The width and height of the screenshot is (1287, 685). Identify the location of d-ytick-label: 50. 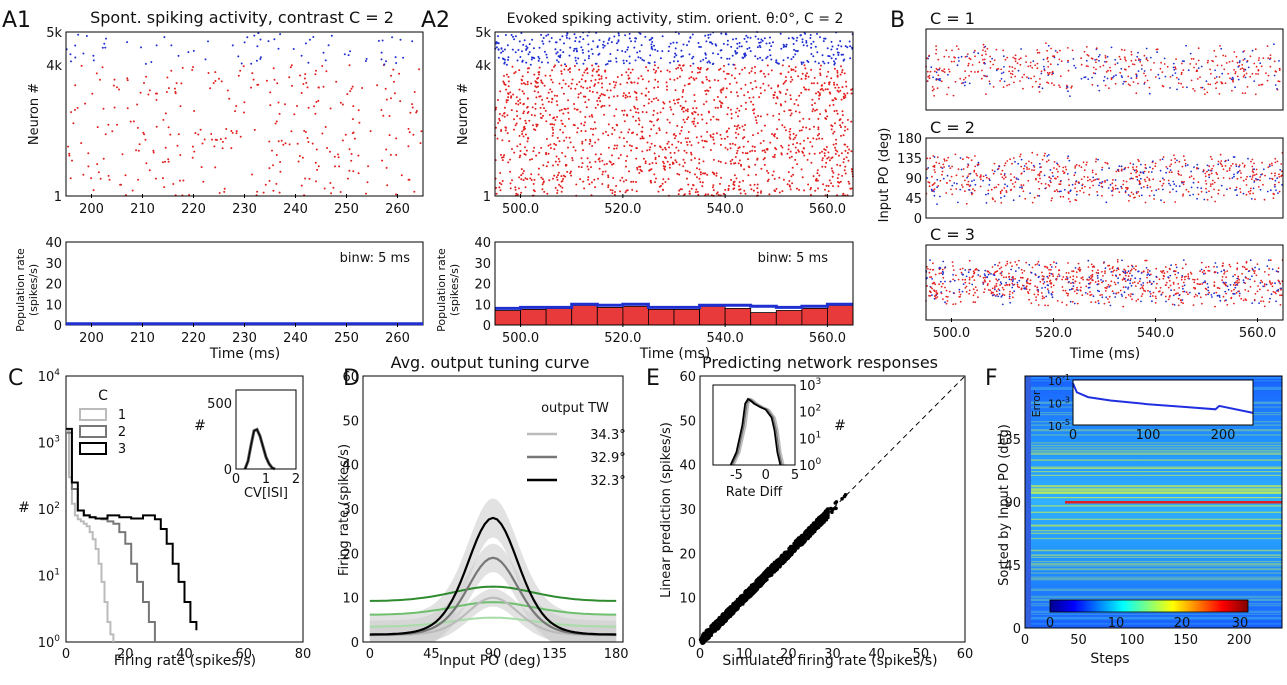
(350, 421).